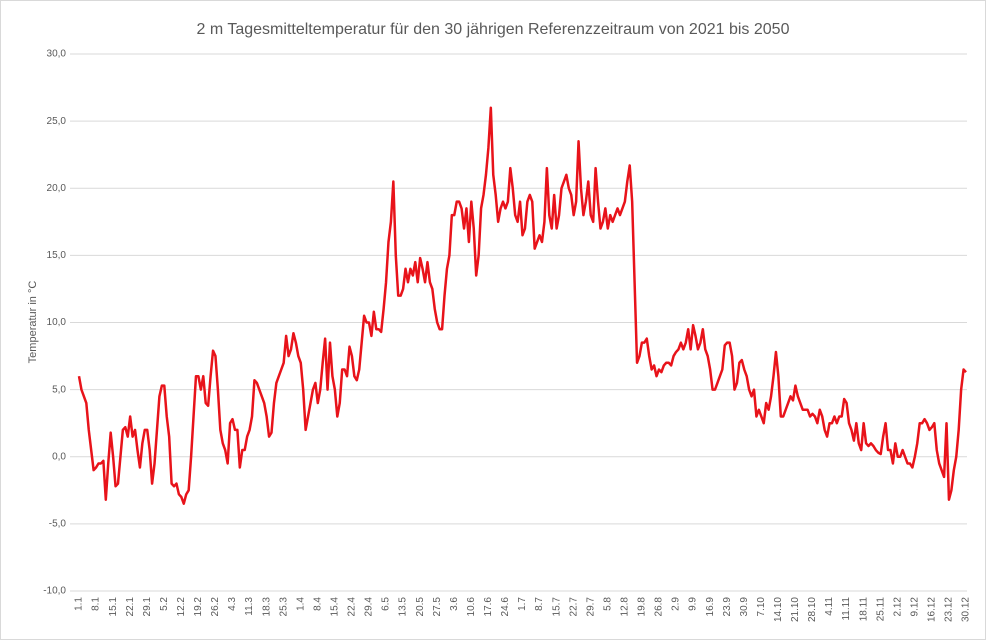 This screenshot has width=987, height=641. Describe the element at coordinates (249, 606) in the screenshot. I see `x-tick-label: 11.3` at that location.